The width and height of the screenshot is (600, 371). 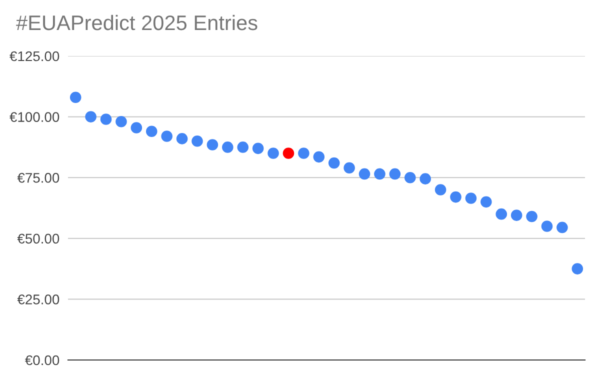 I want to click on y-tick-label: €25.00, so click(x=38, y=299).